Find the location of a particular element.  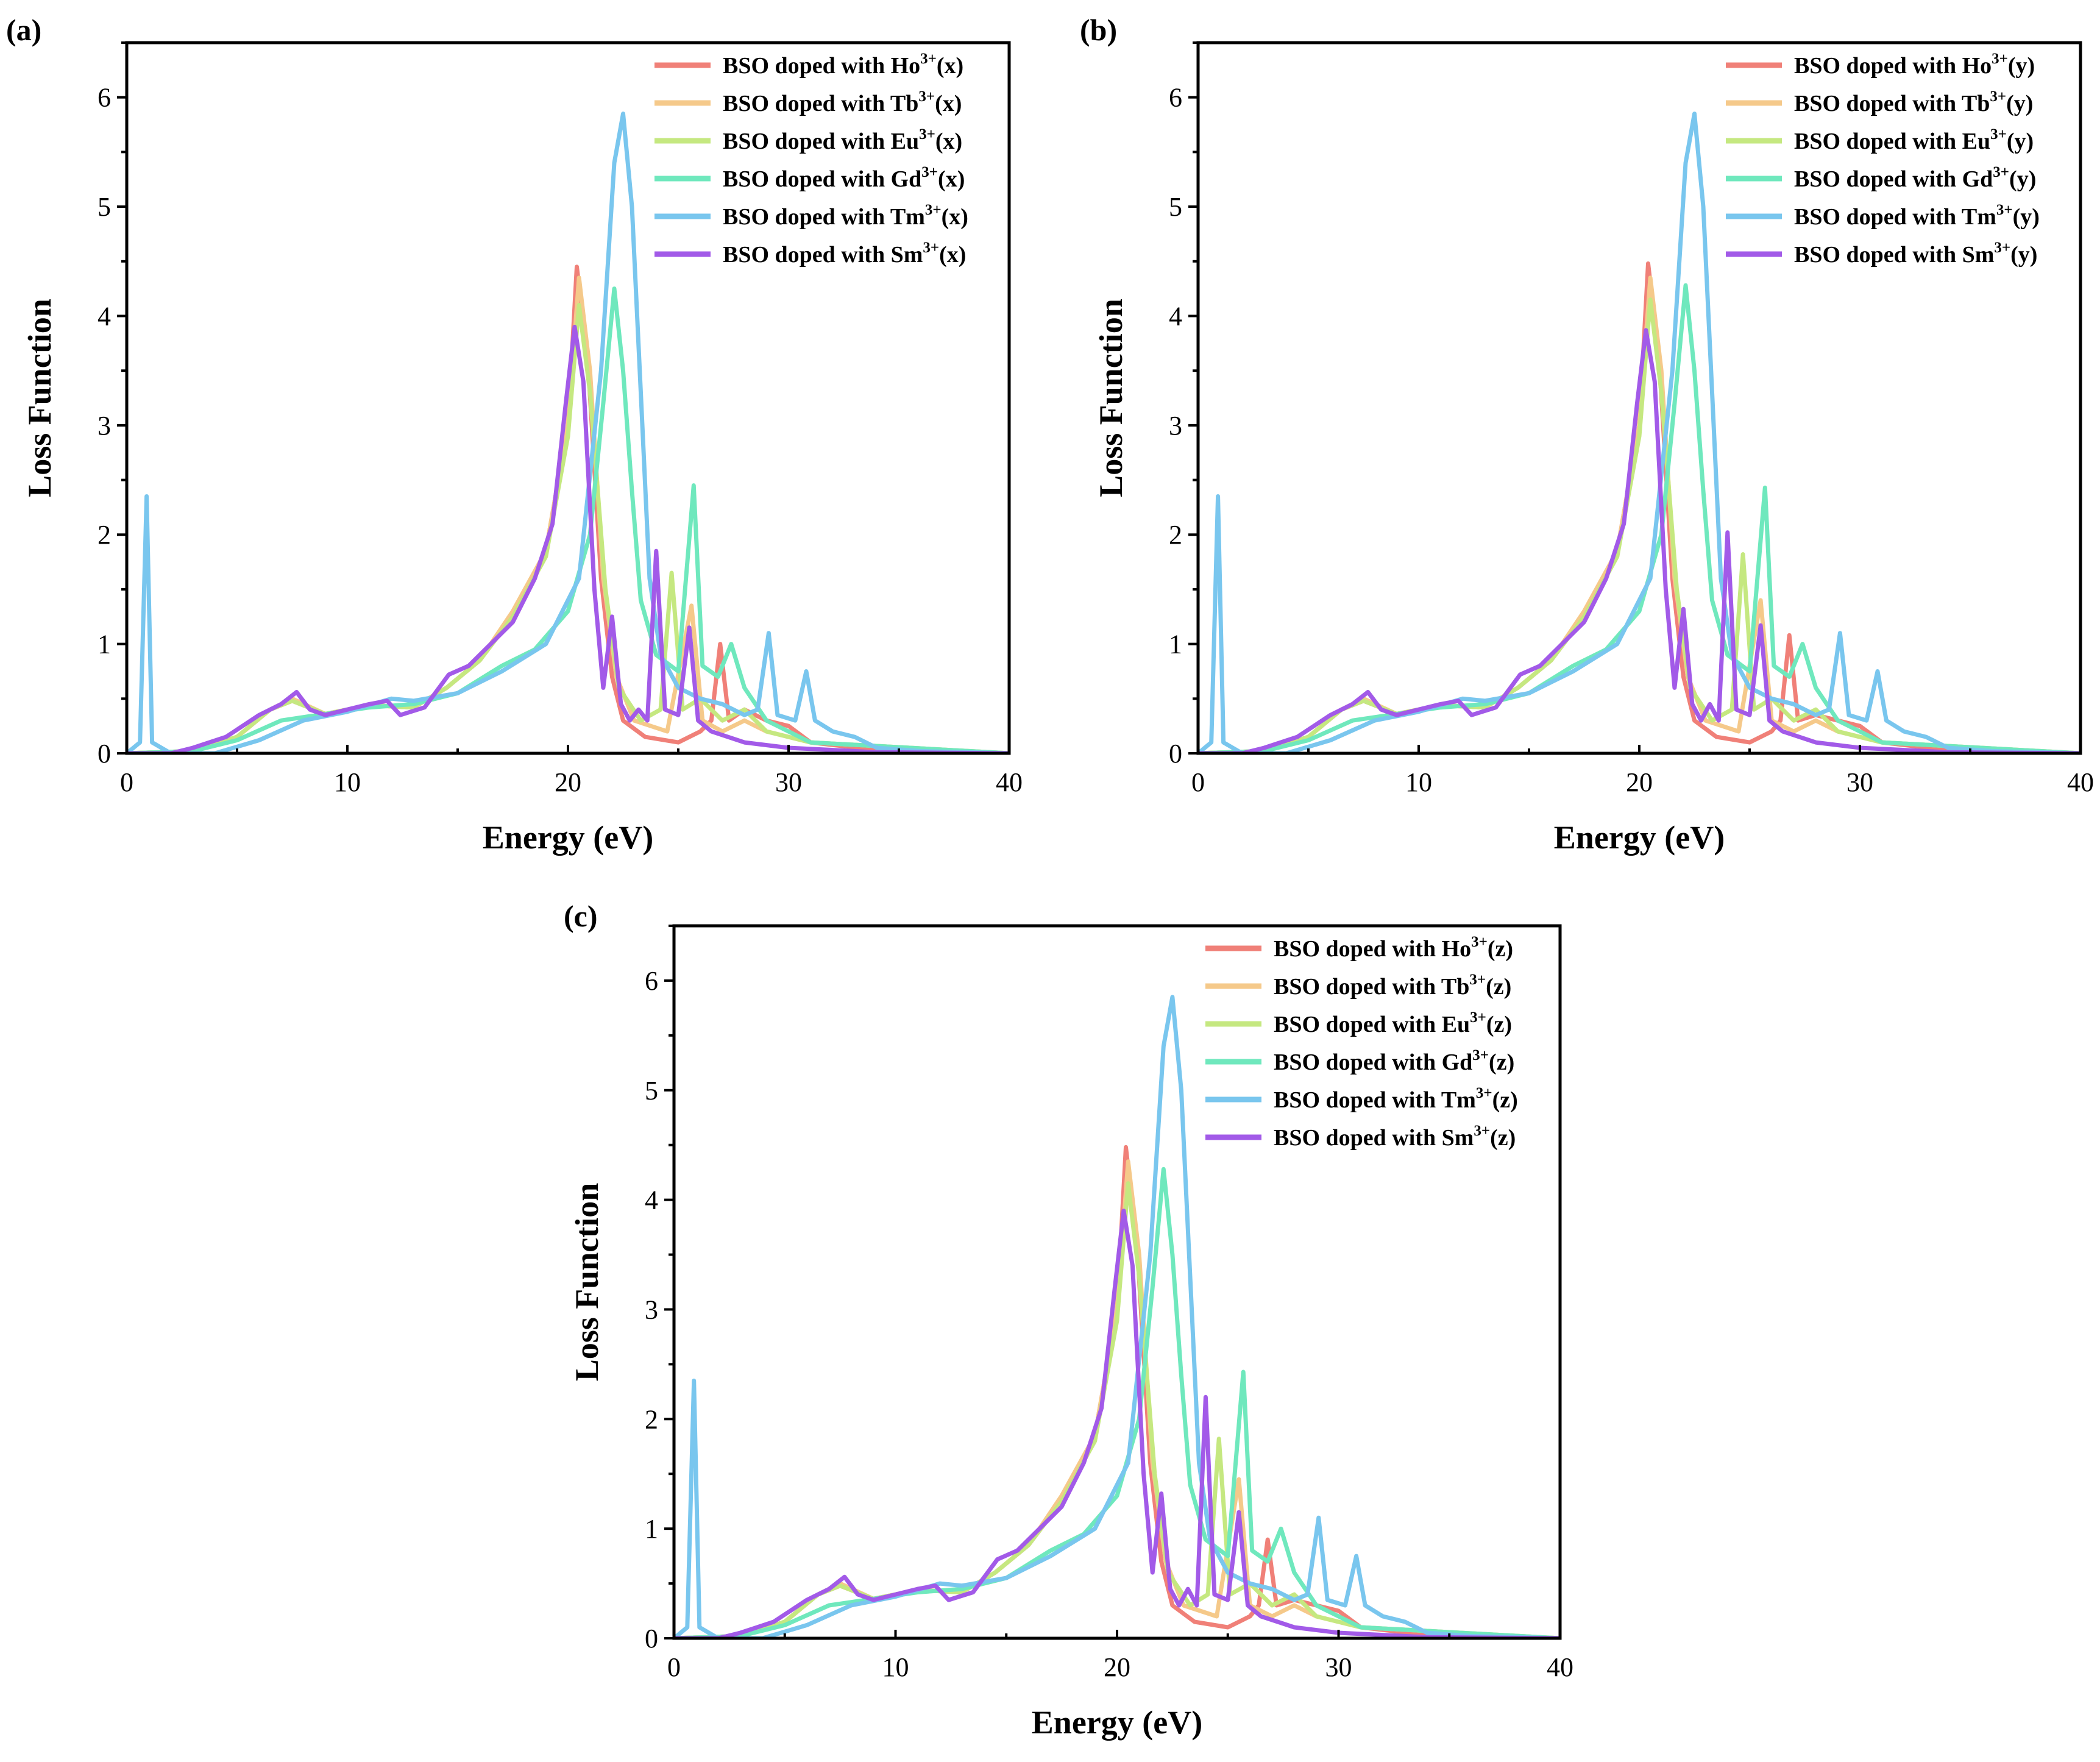

legend-entry-sm: BSO doped with Sm3+(z) is located at coordinates (1395, 1137).